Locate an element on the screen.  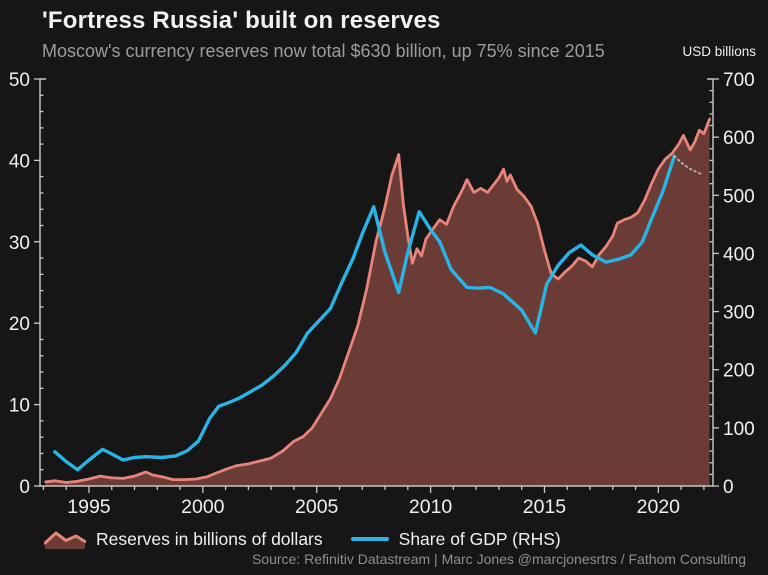
legend-label-reserves: Reserves in billions of dollars is located at coordinates (209, 538).